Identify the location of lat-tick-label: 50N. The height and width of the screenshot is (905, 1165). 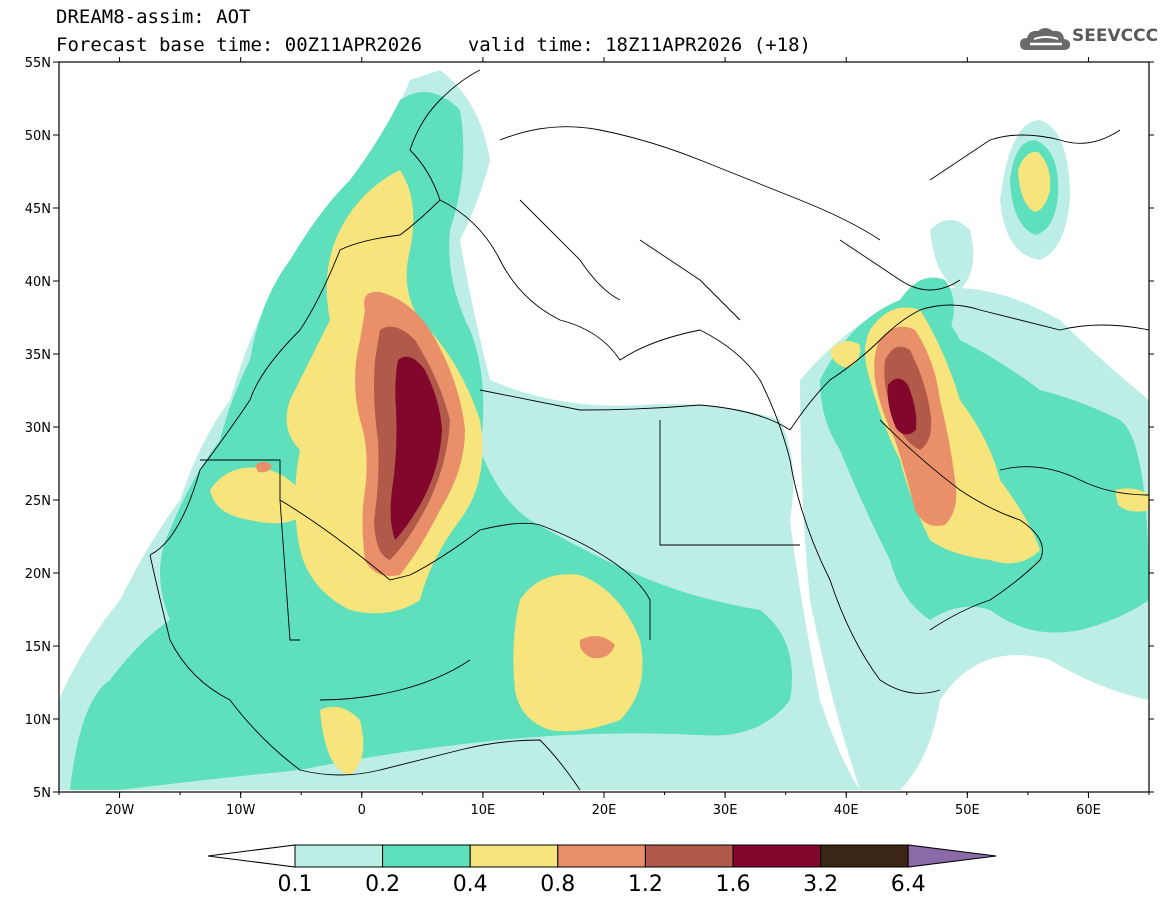
(38, 136).